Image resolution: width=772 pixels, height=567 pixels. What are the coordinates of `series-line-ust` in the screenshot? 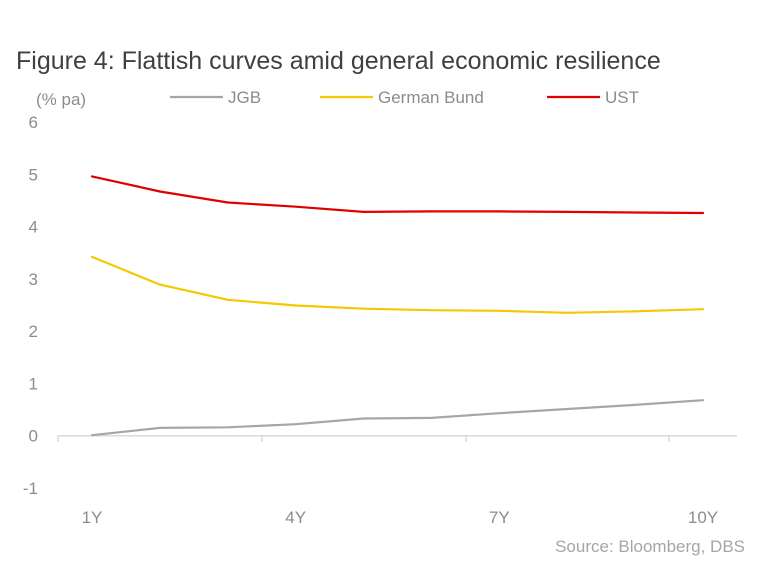 It's located at (397, 195).